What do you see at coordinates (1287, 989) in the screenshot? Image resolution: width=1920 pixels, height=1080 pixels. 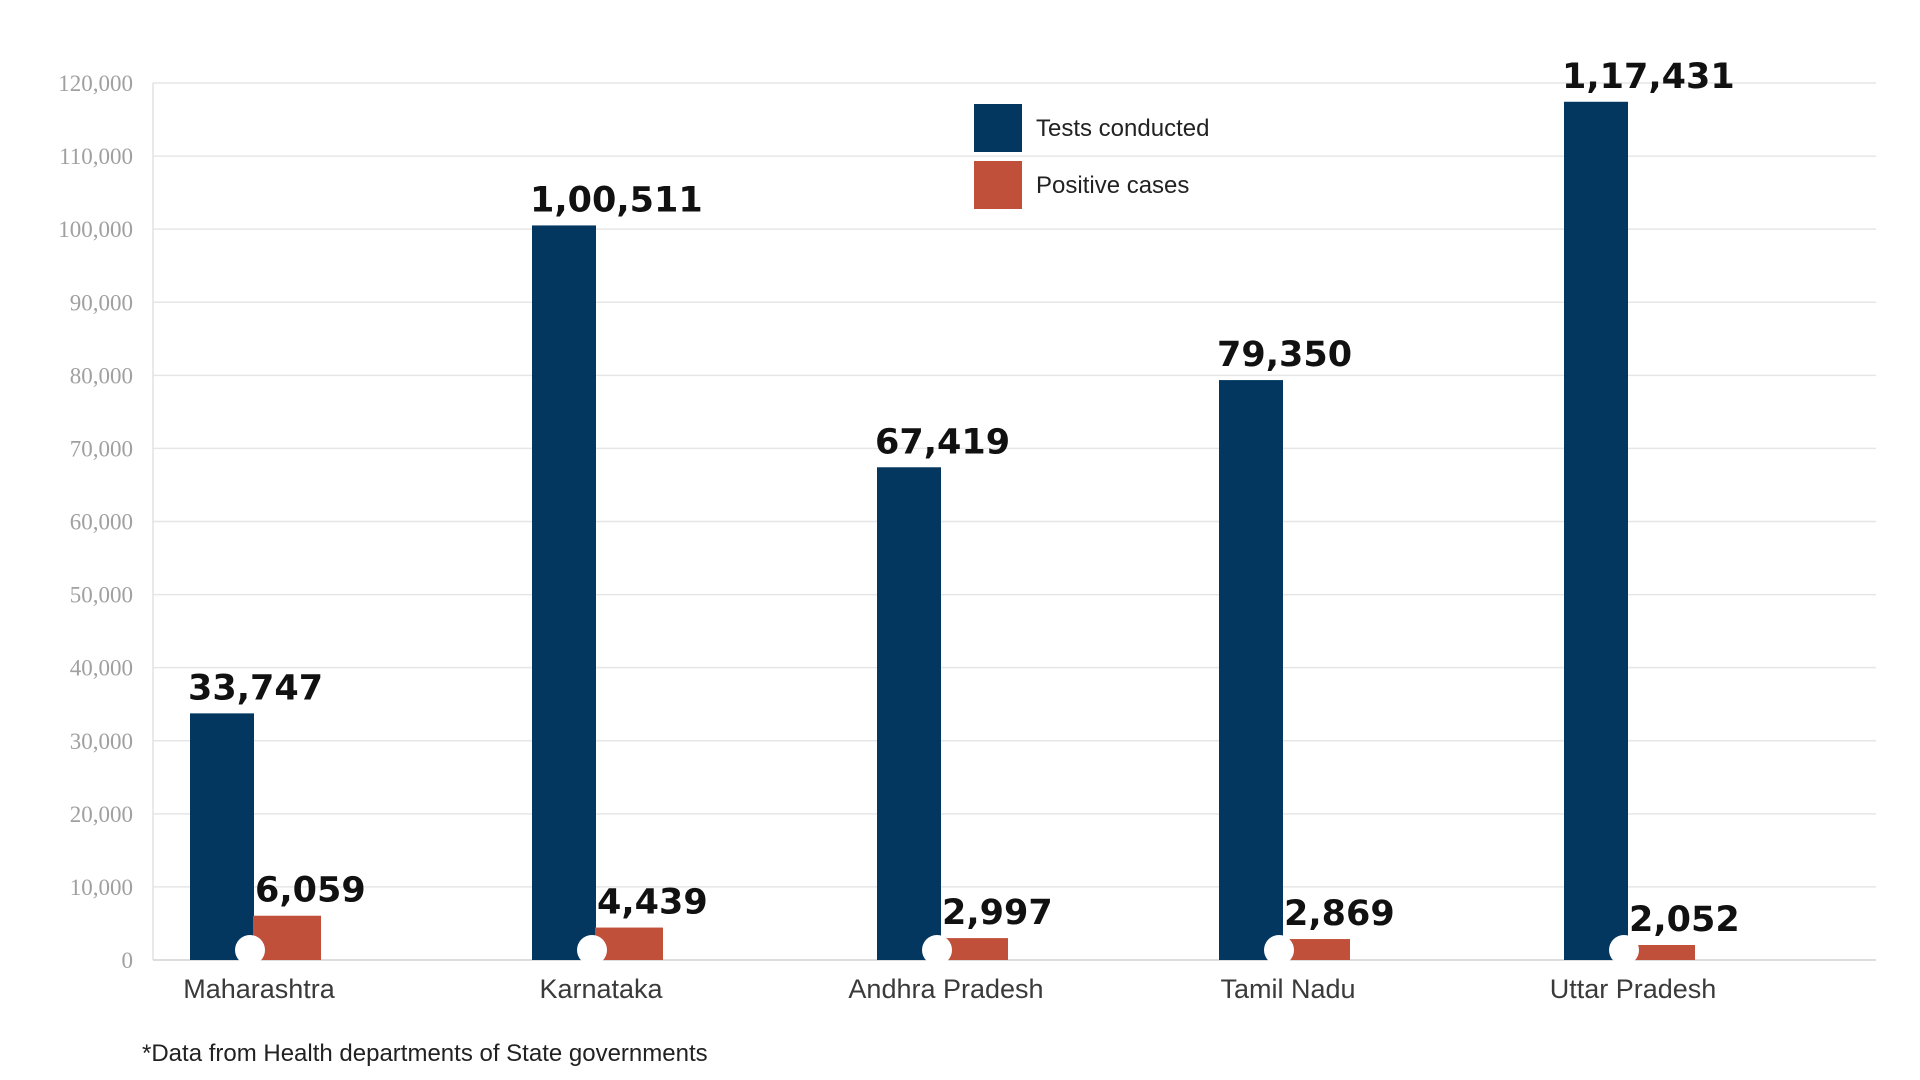 I see `x-tick-label: Tamil Nadu` at bounding box center [1287, 989].